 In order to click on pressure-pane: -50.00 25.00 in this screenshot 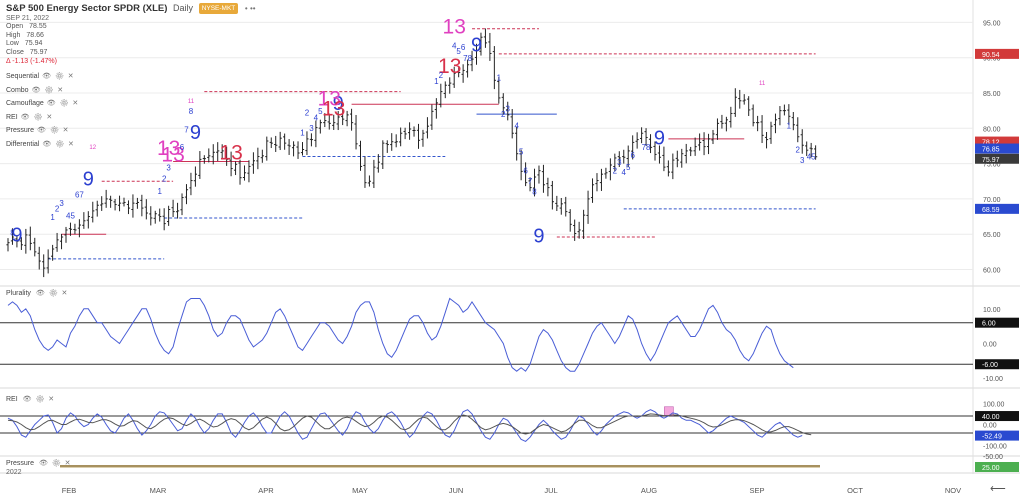, I will do `click(539, 463)`.